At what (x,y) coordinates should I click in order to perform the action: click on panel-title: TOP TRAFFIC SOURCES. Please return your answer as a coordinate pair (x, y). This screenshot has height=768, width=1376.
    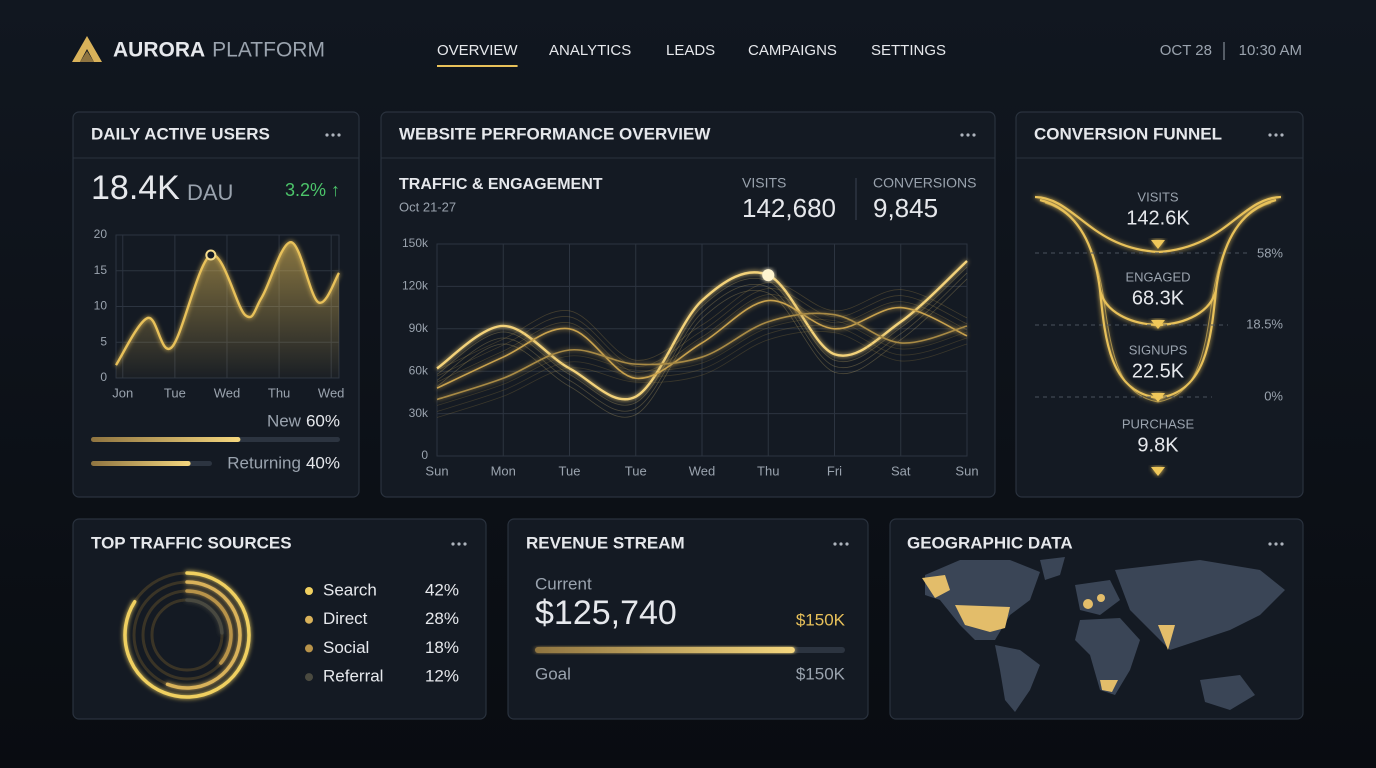
    Looking at the image, I should click on (191, 542).